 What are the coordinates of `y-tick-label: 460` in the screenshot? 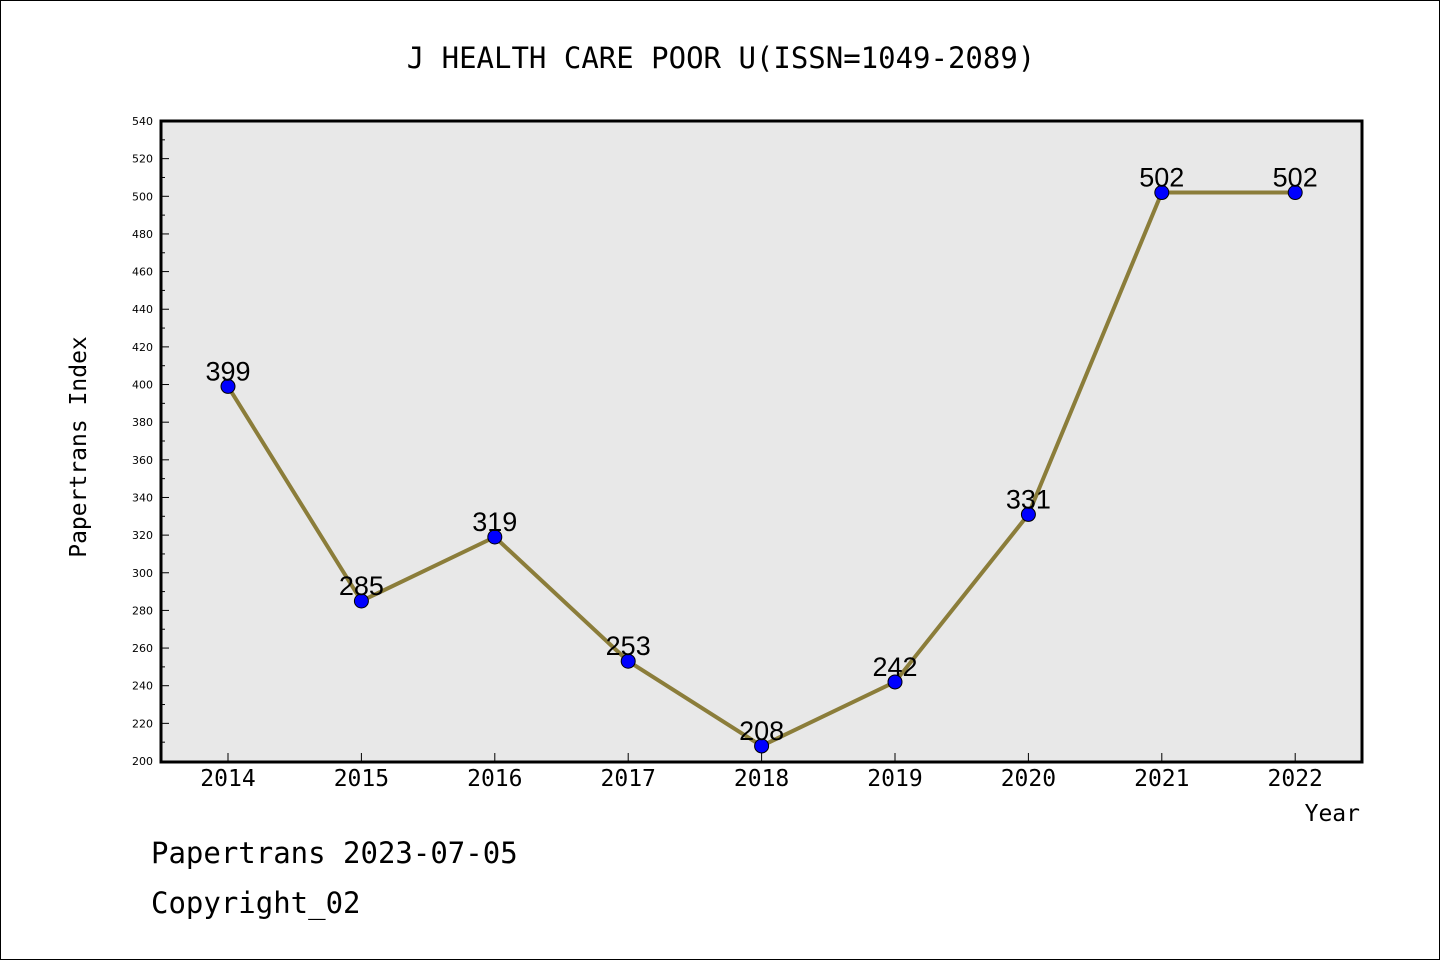 It's located at (142, 272).